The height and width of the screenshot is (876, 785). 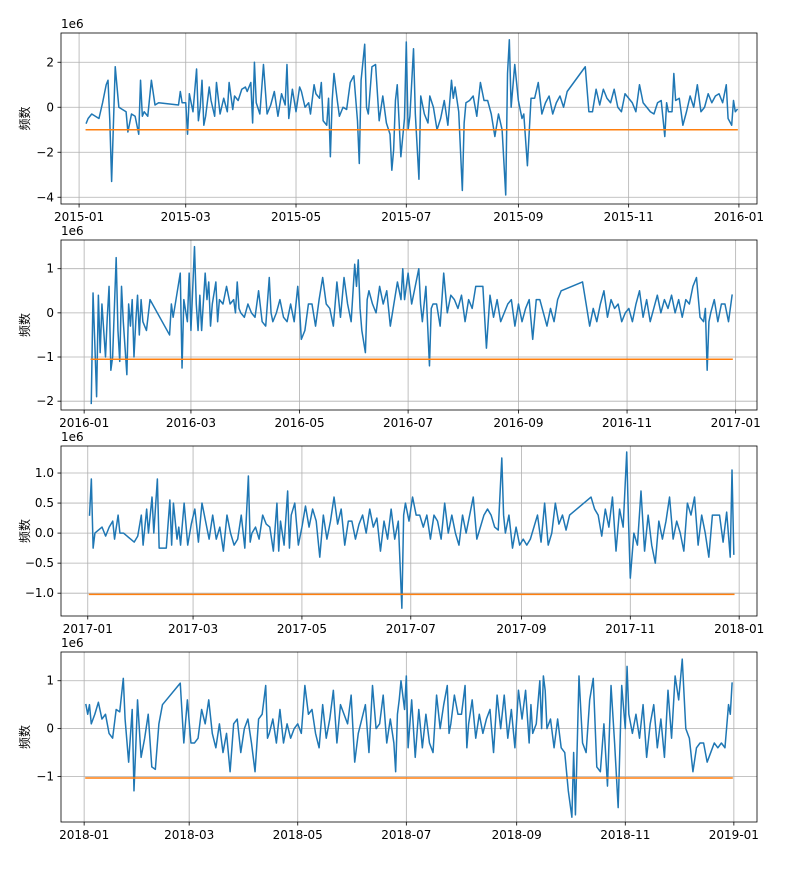 What do you see at coordinates (406, 217) in the screenshot?
I see `x-tick-label: 2015-07` at bounding box center [406, 217].